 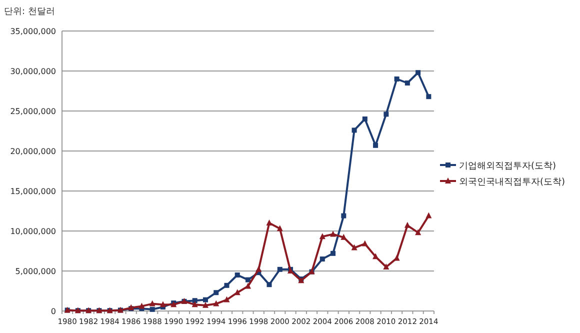 What do you see at coordinates (33, 31) in the screenshot?
I see `y-tick-label: 35,000,000` at bounding box center [33, 31].